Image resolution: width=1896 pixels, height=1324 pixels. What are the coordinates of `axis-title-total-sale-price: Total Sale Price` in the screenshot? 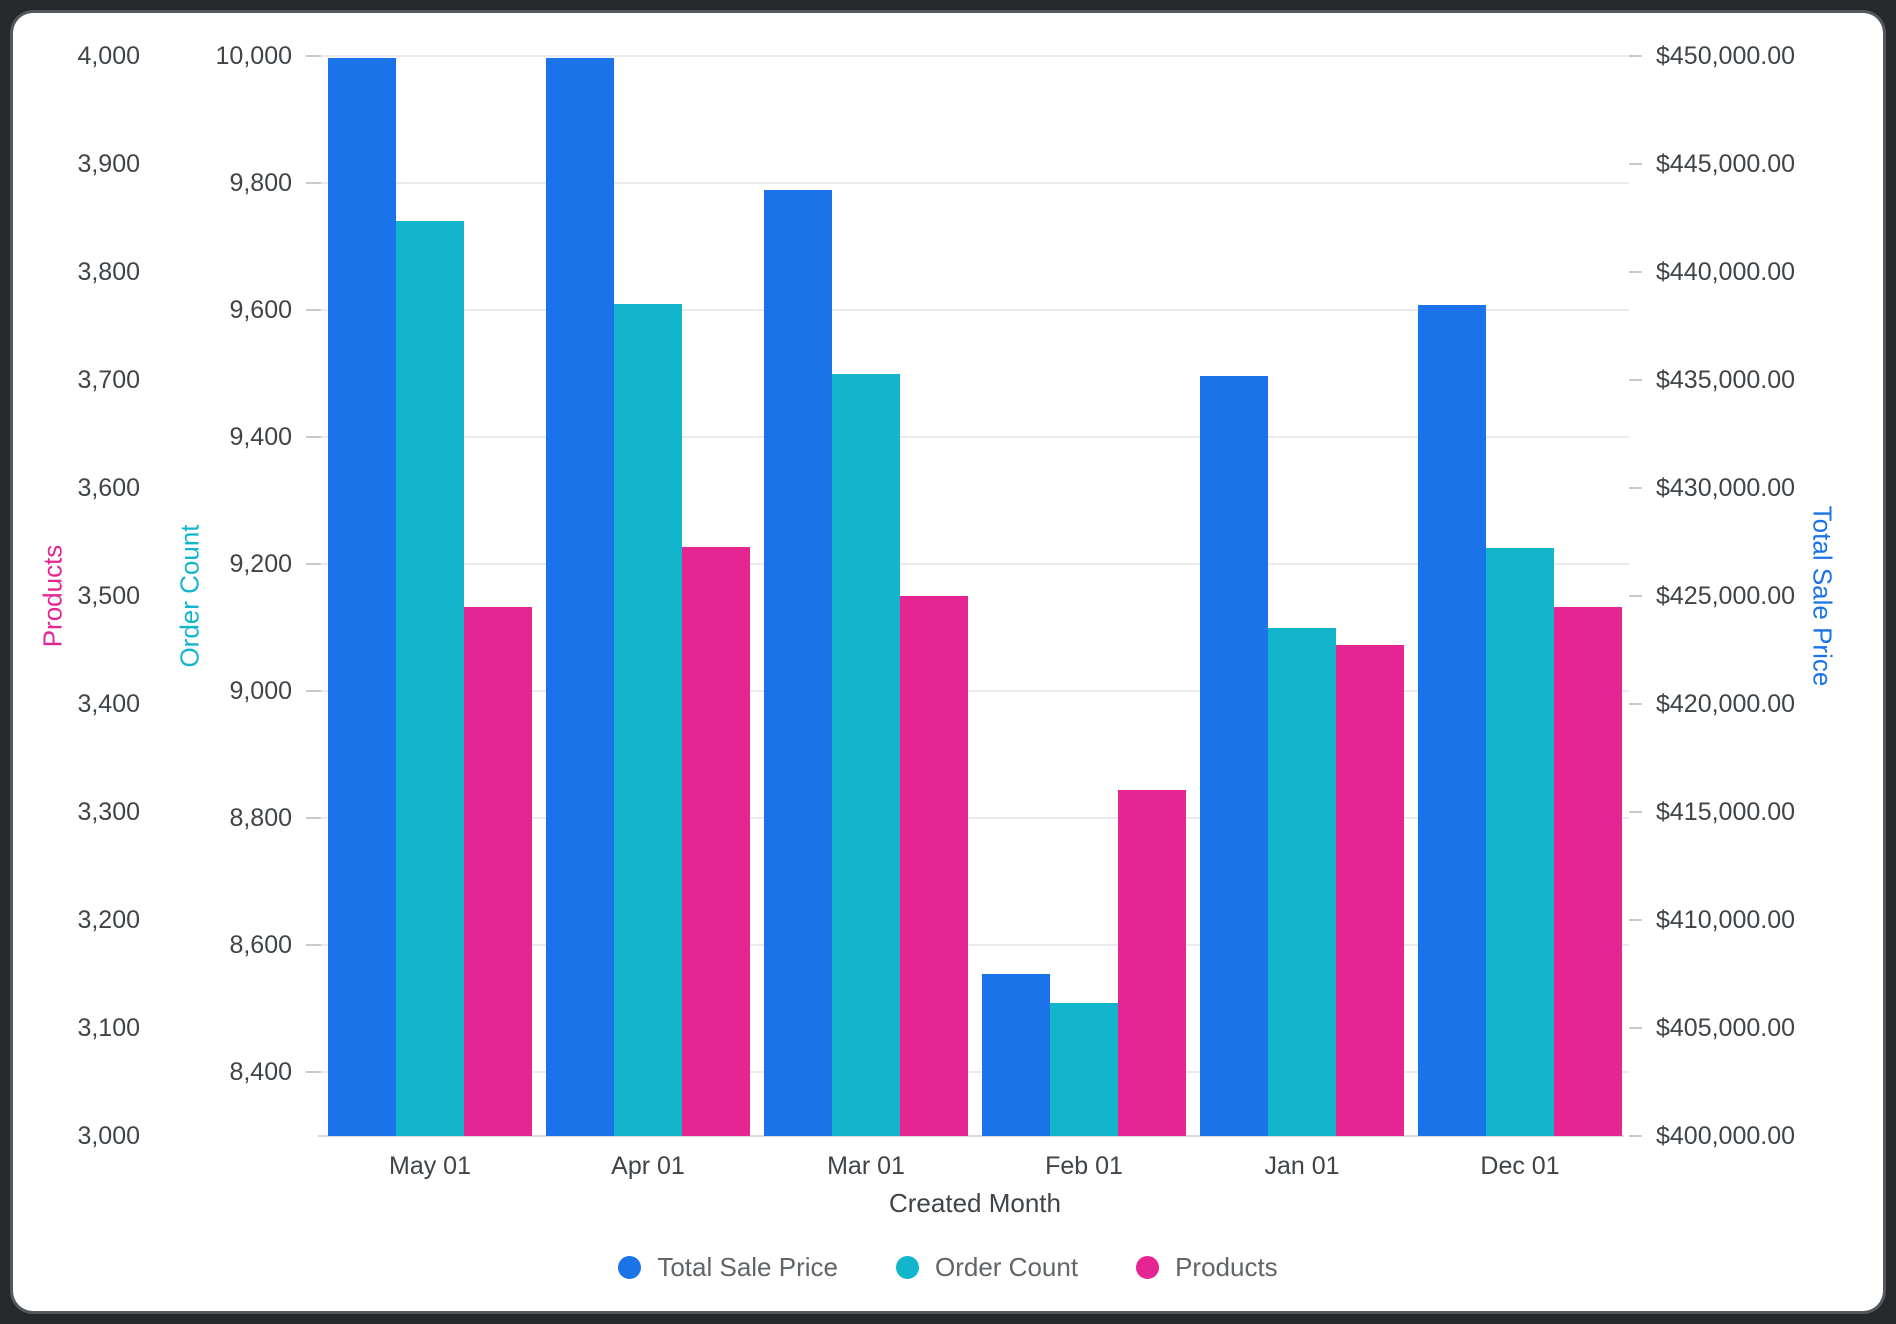 It's located at (1822, 596).